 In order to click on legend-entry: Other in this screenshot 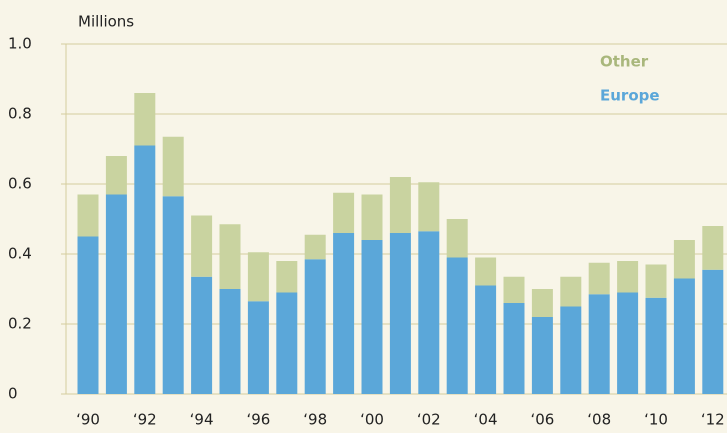, I will do `click(624, 62)`.